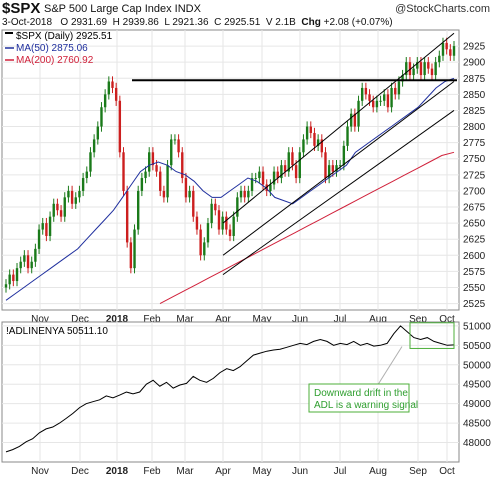 This screenshot has height=478, width=494. Describe the element at coordinates (27, 22) in the screenshot. I see `quote-date: 3-Oct-2018` at that location.